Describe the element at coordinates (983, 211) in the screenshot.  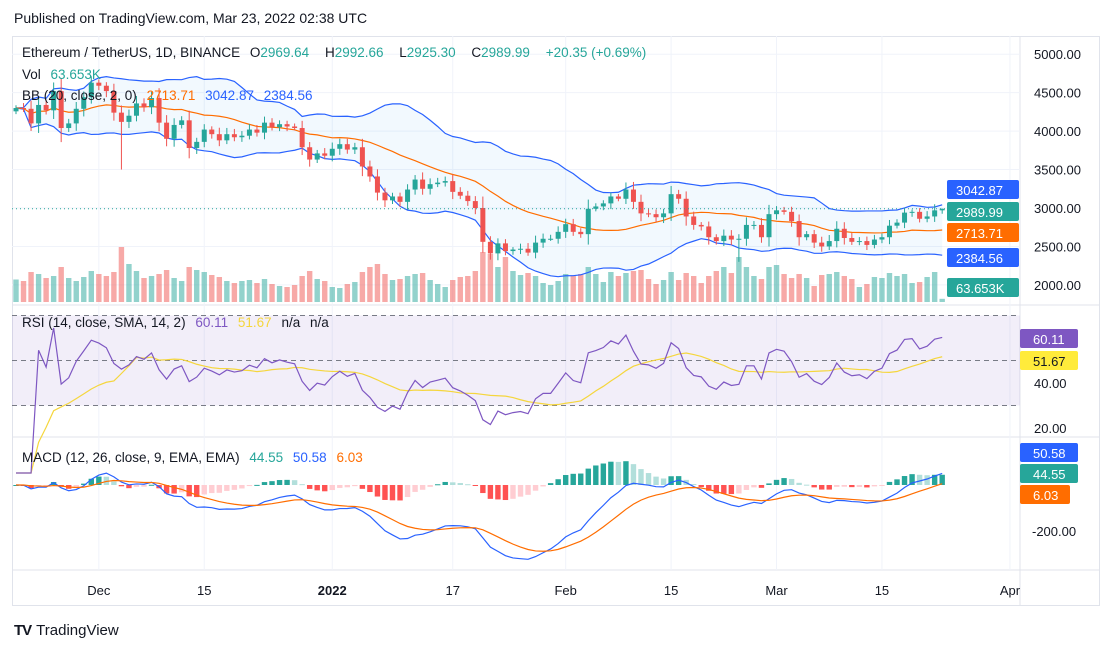
I see `price-axis-badge: 2989.99` at that location.